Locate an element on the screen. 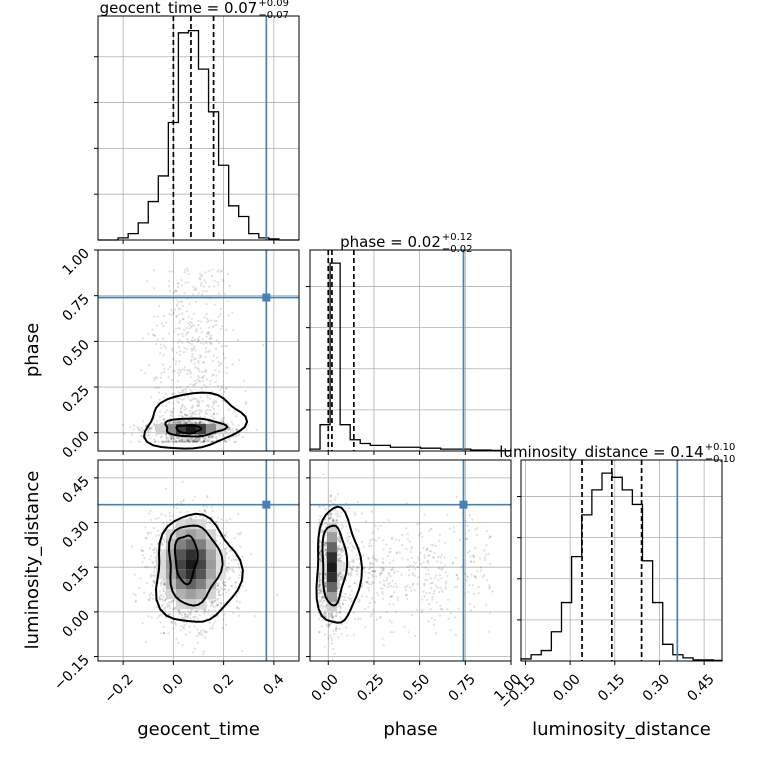  title-sub: −0.10 is located at coordinates (720, 459).